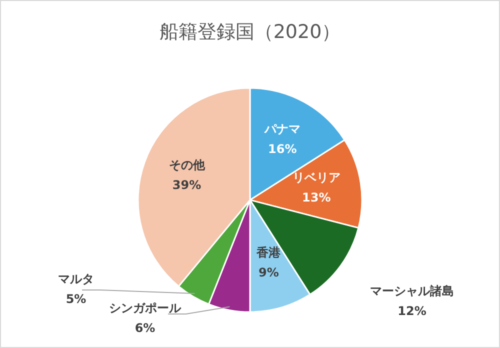 This screenshot has height=348, width=500. What do you see at coordinates (145, 308) in the screenshot?
I see `slice-label: シンガポール` at bounding box center [145, 308].